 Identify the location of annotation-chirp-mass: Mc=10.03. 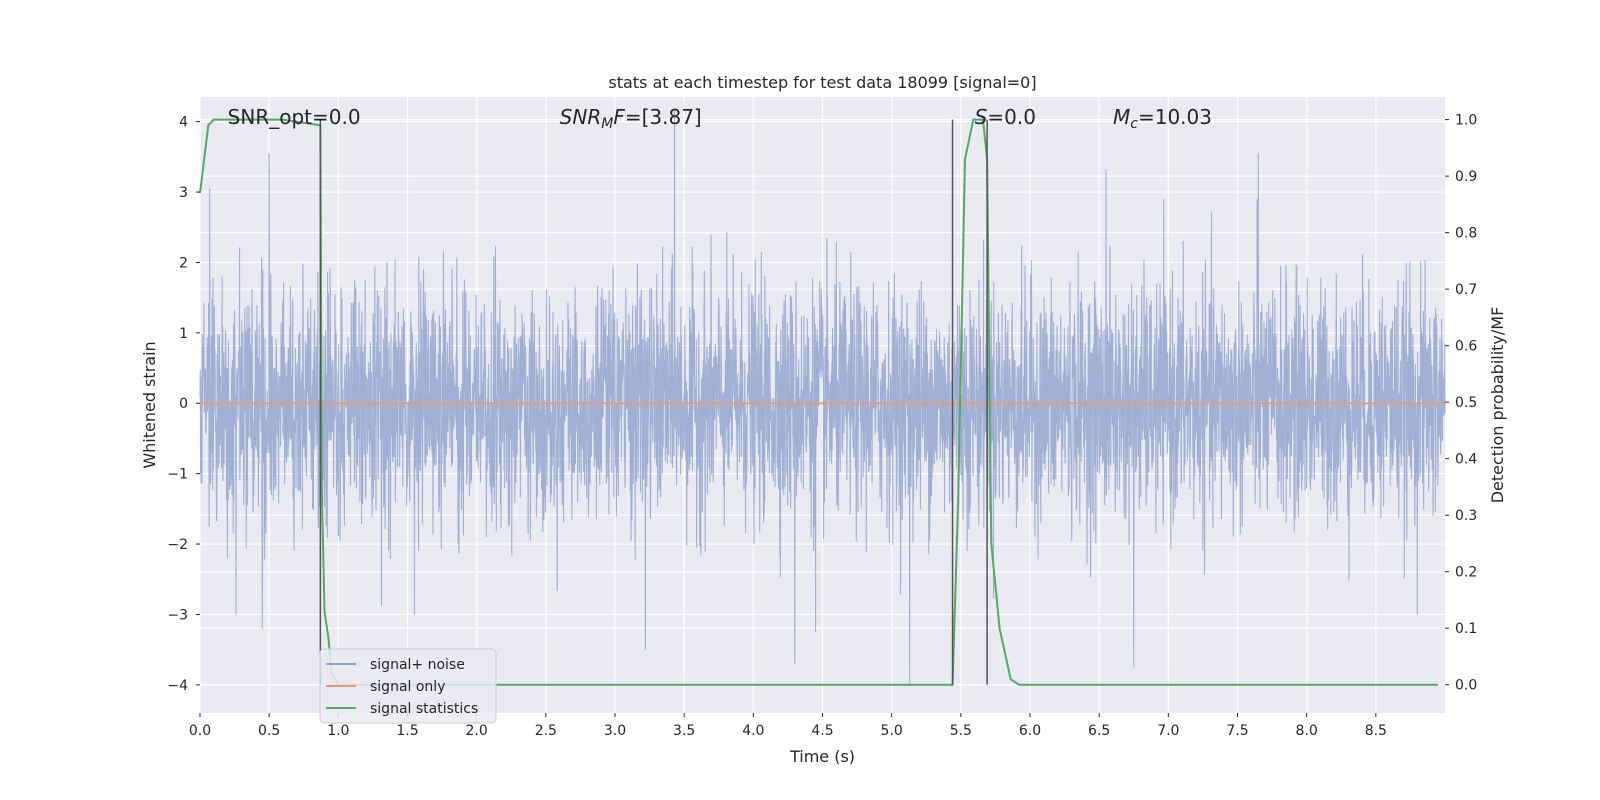
(1162, 118).